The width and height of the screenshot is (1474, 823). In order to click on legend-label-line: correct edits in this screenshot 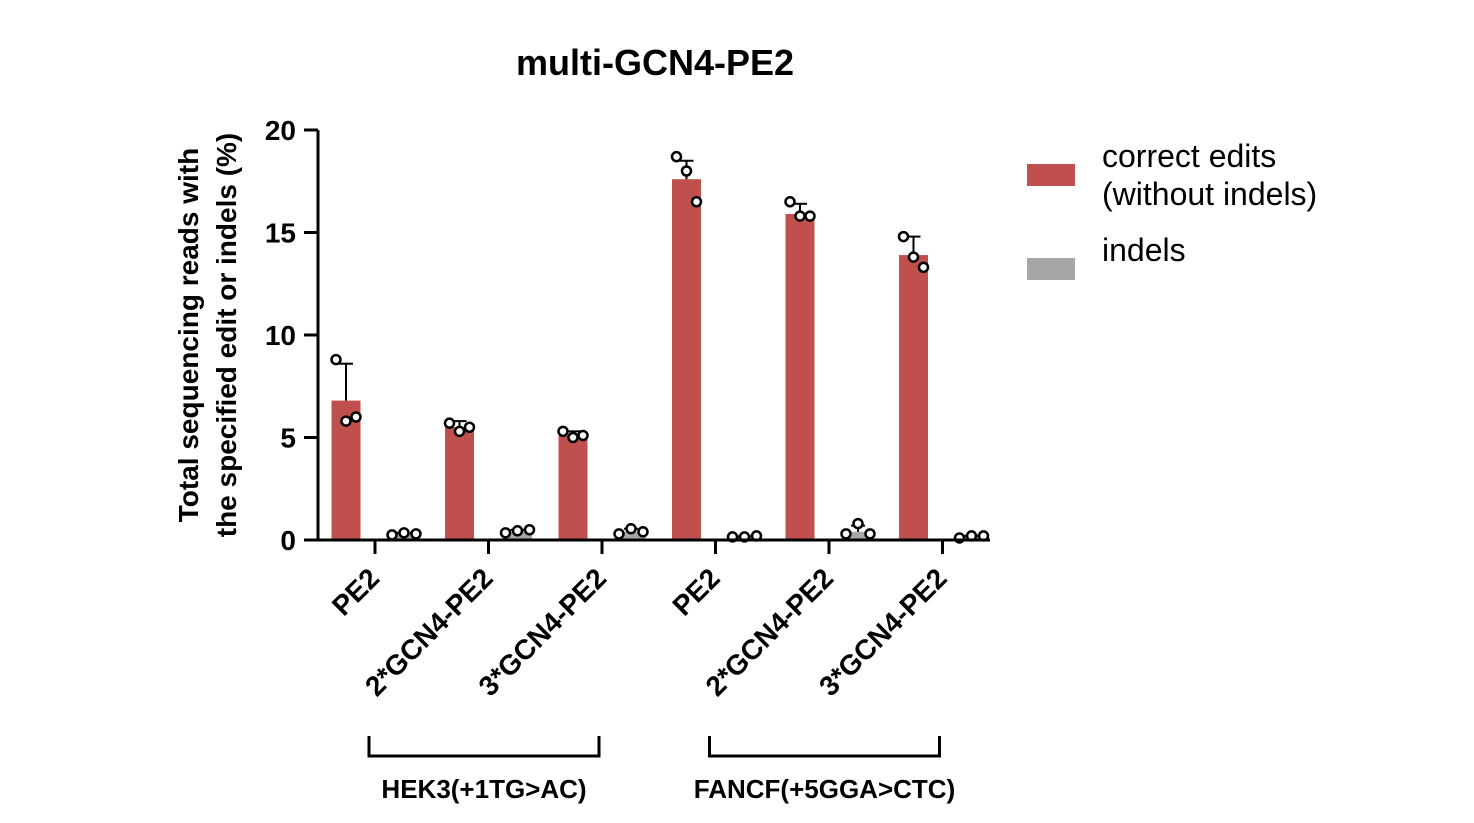, I will do `click(1189, 156)`.